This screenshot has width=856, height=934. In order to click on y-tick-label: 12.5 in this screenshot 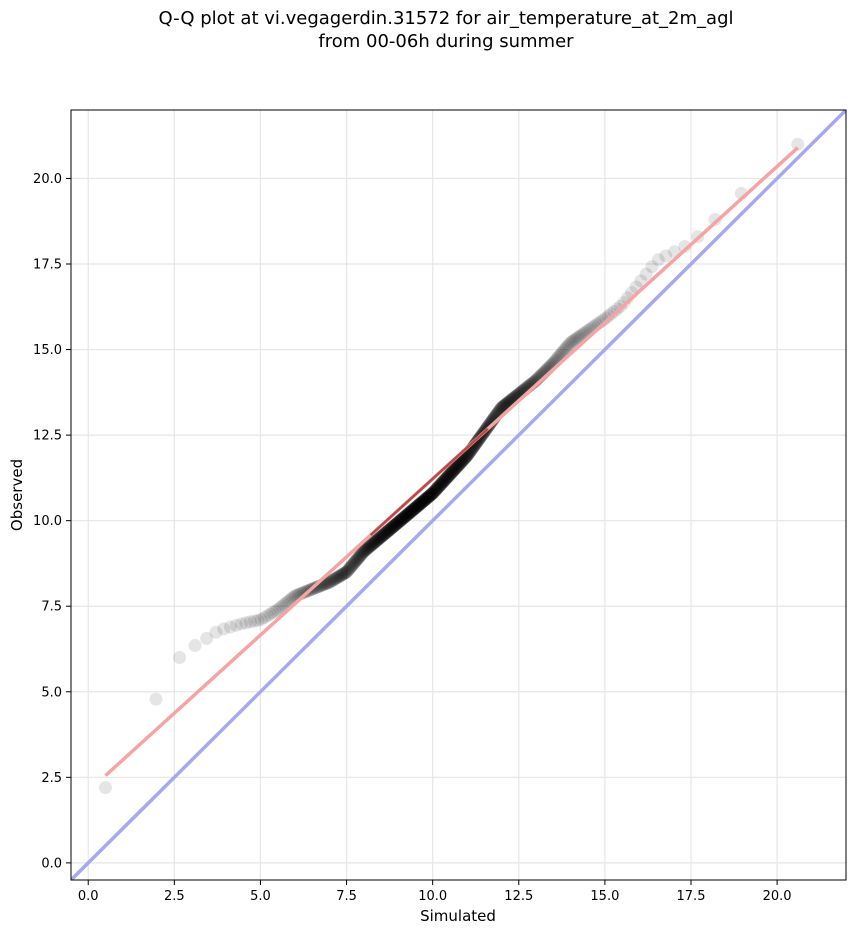, I will do `click(47, 436)`.